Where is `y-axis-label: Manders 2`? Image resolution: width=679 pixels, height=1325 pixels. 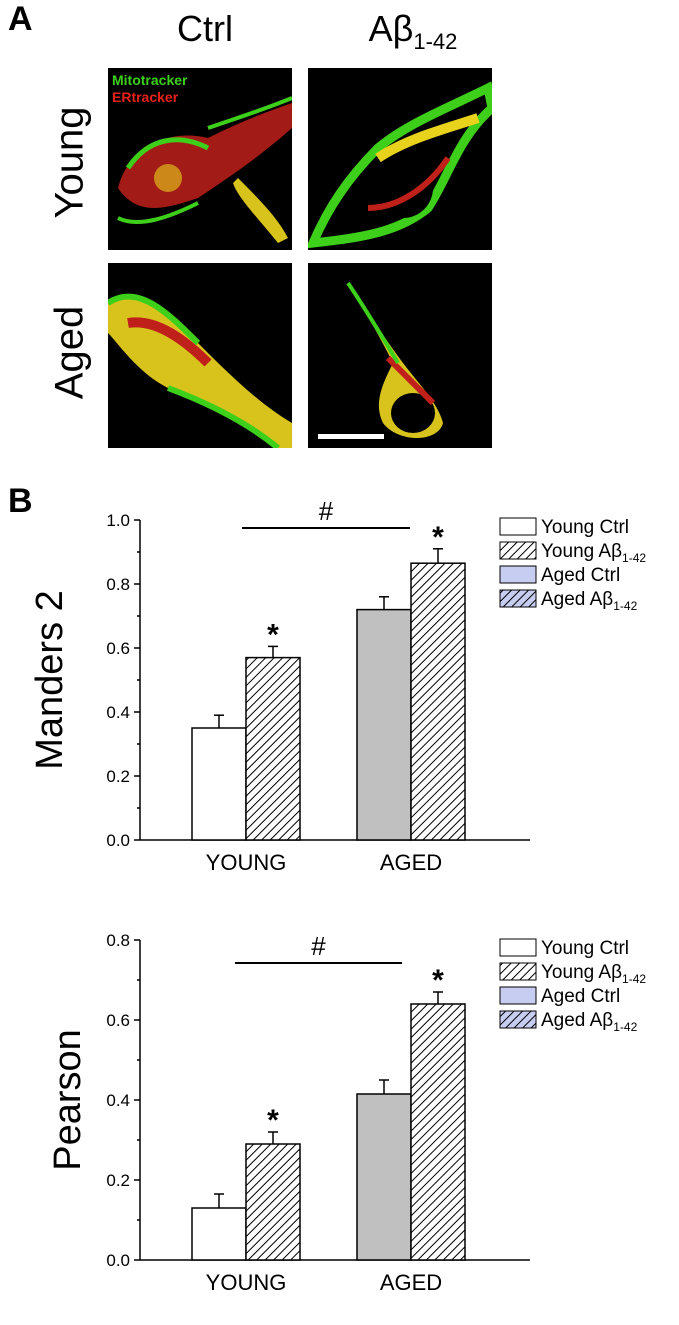 y-axis-label: Manders 2 is located at coordinates (50, 680).